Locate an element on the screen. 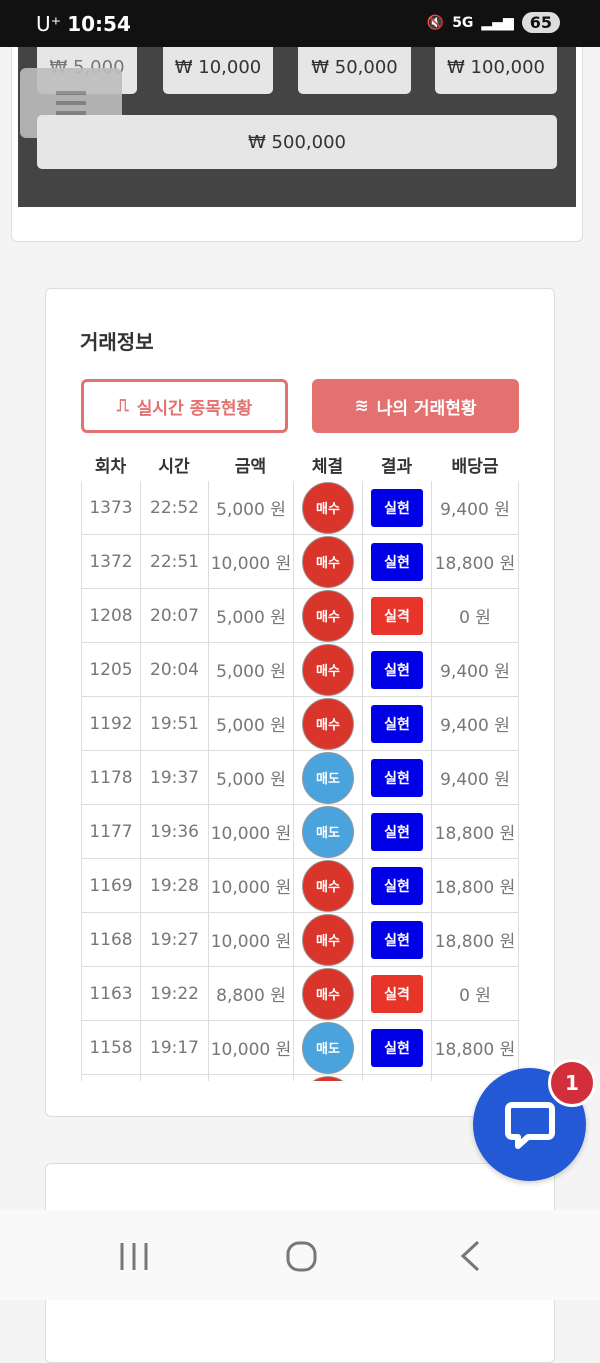 The height and width of the screenshot is (1363, 600). list-icon: ≋ is located at coordinates (361, 406).